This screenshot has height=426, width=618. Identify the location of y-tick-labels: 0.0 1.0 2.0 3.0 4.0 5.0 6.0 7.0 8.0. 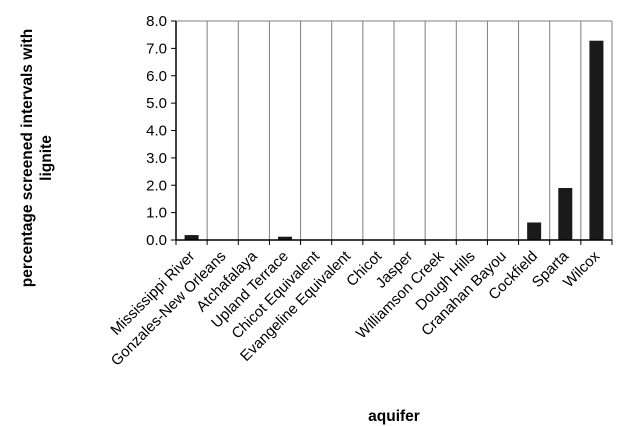
(156, 131).